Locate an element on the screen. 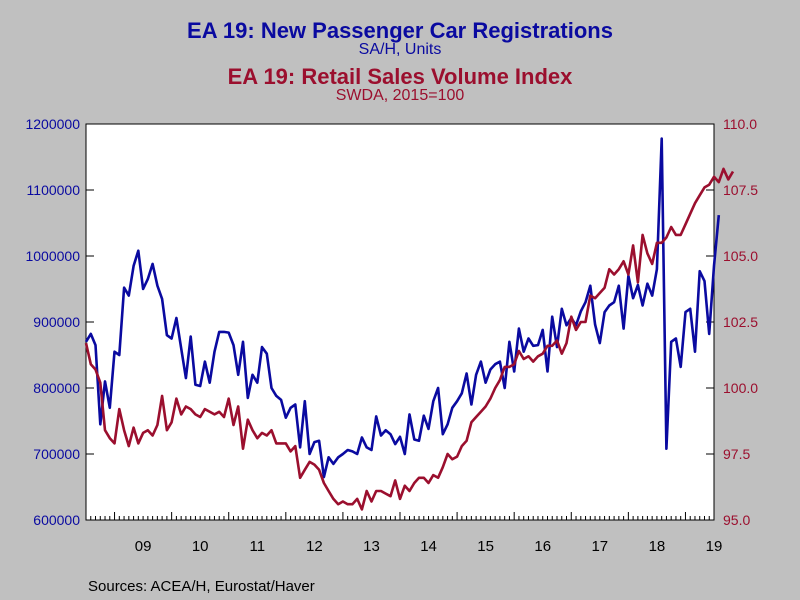  left-axis-tick-label: 1200000 is located at coordinates (52, 124).